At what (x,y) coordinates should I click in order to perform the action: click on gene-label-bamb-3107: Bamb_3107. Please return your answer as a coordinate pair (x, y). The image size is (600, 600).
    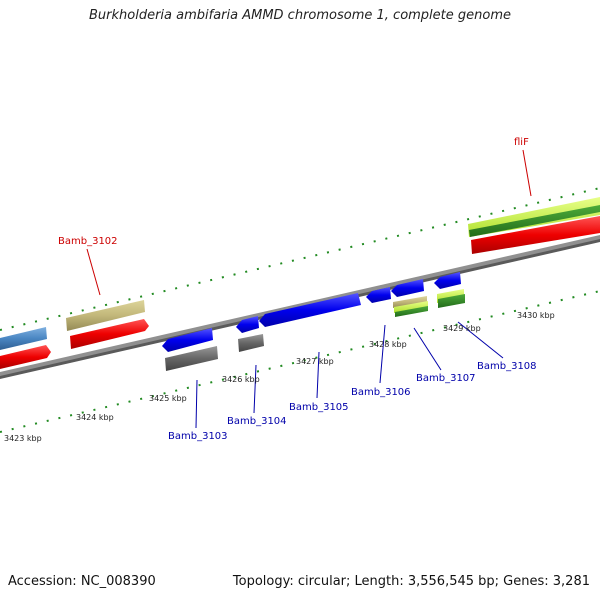
    Looking at the image, I should click on (446, 378).